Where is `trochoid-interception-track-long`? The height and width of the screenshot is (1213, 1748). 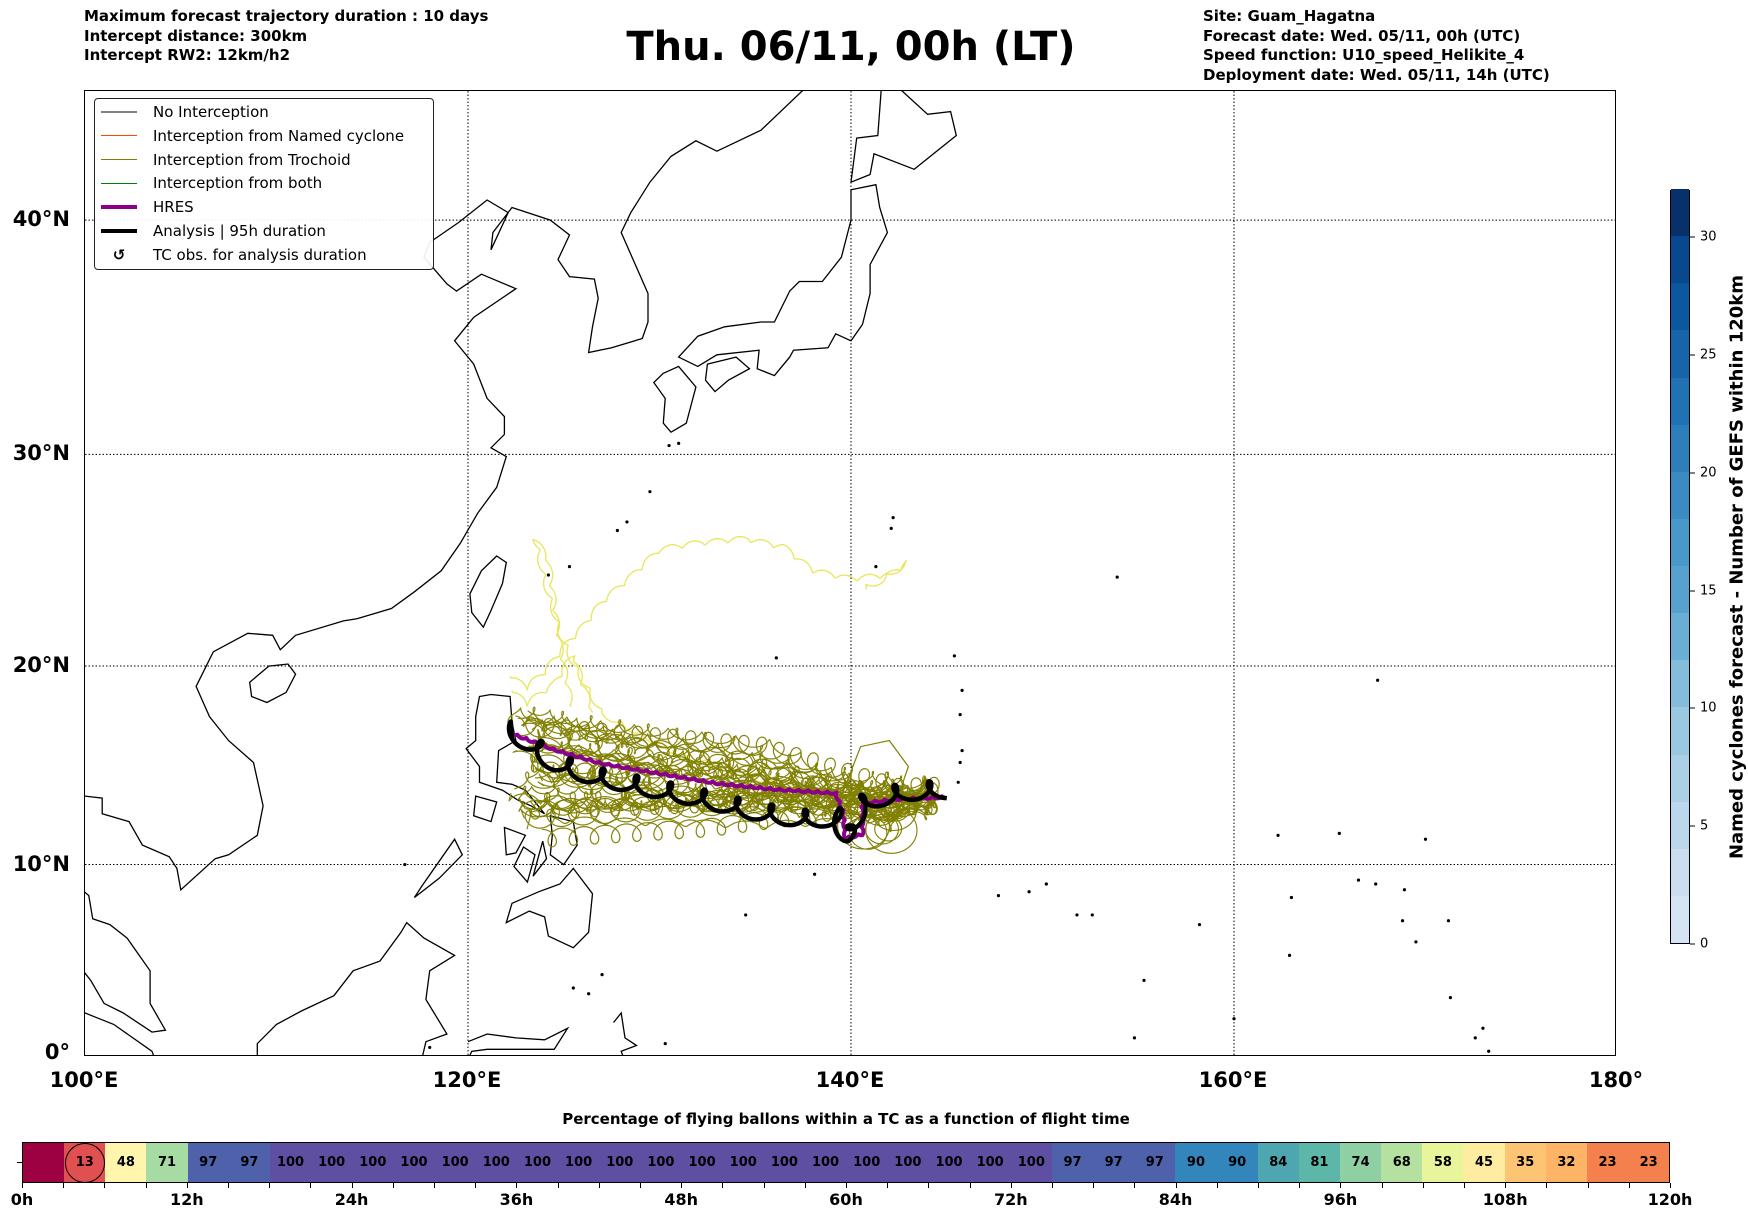
trochoid-interception-track-long is located at coordinates (552, 684).